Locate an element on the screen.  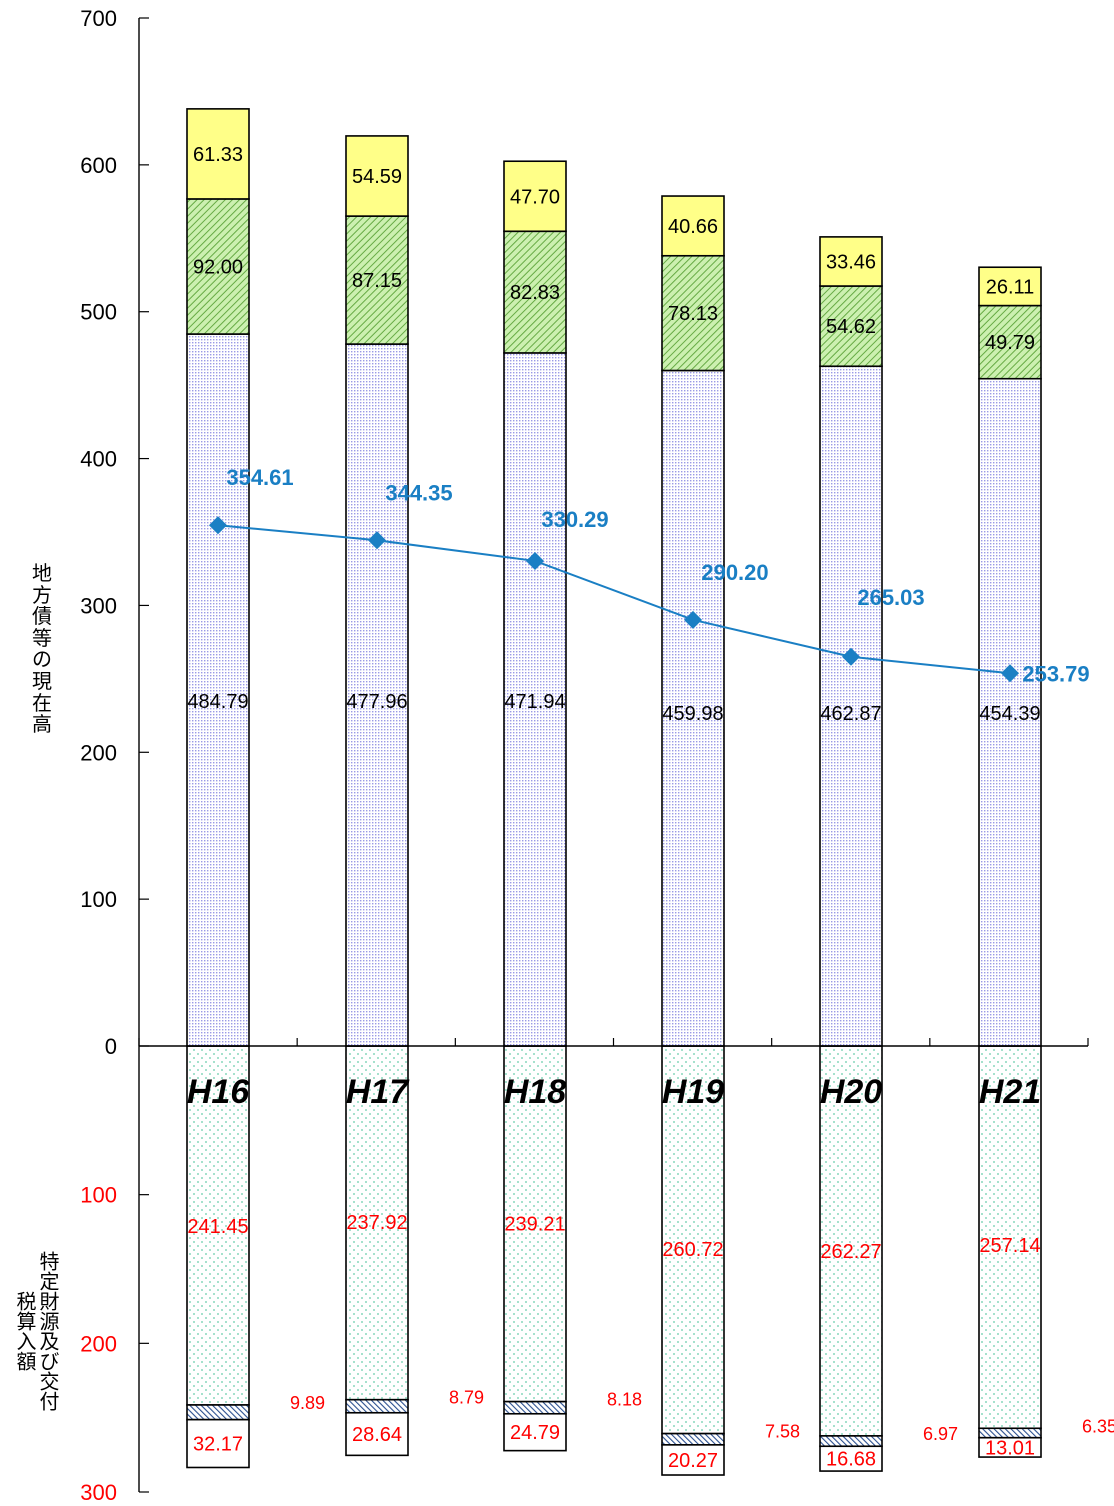
line-data-label: 253.79 is located at coordinates (1055, 673).